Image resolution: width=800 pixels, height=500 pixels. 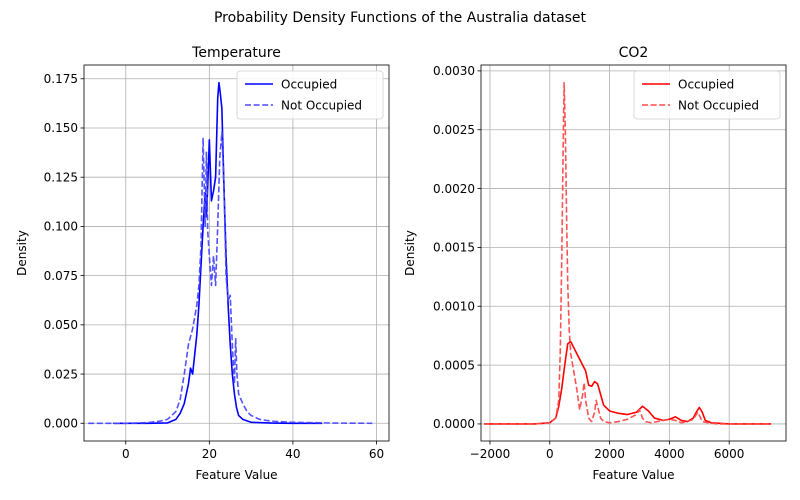 What do you see at coordinates (22, 253) in the screenshot?
I see `temperature-ylabel: Density` at bounding box center [22, 253].